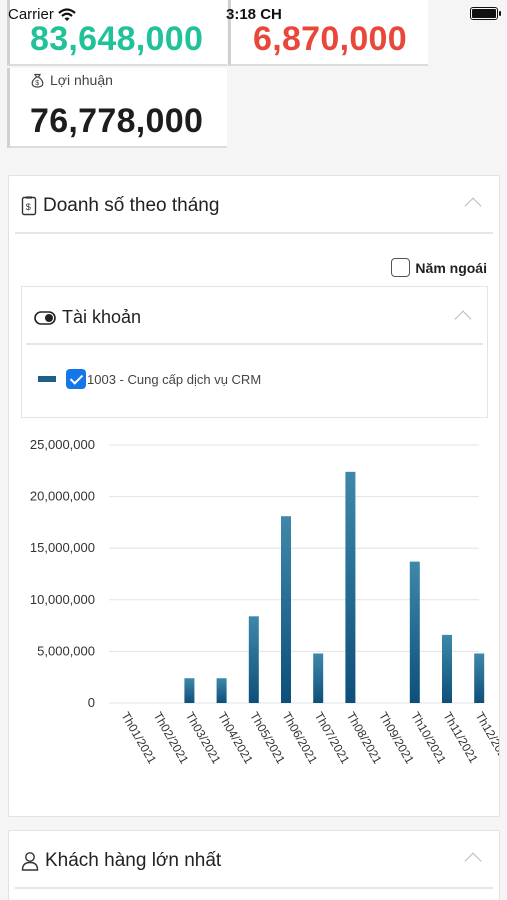  I want to click on legend-checkbox, so click(76, 379).